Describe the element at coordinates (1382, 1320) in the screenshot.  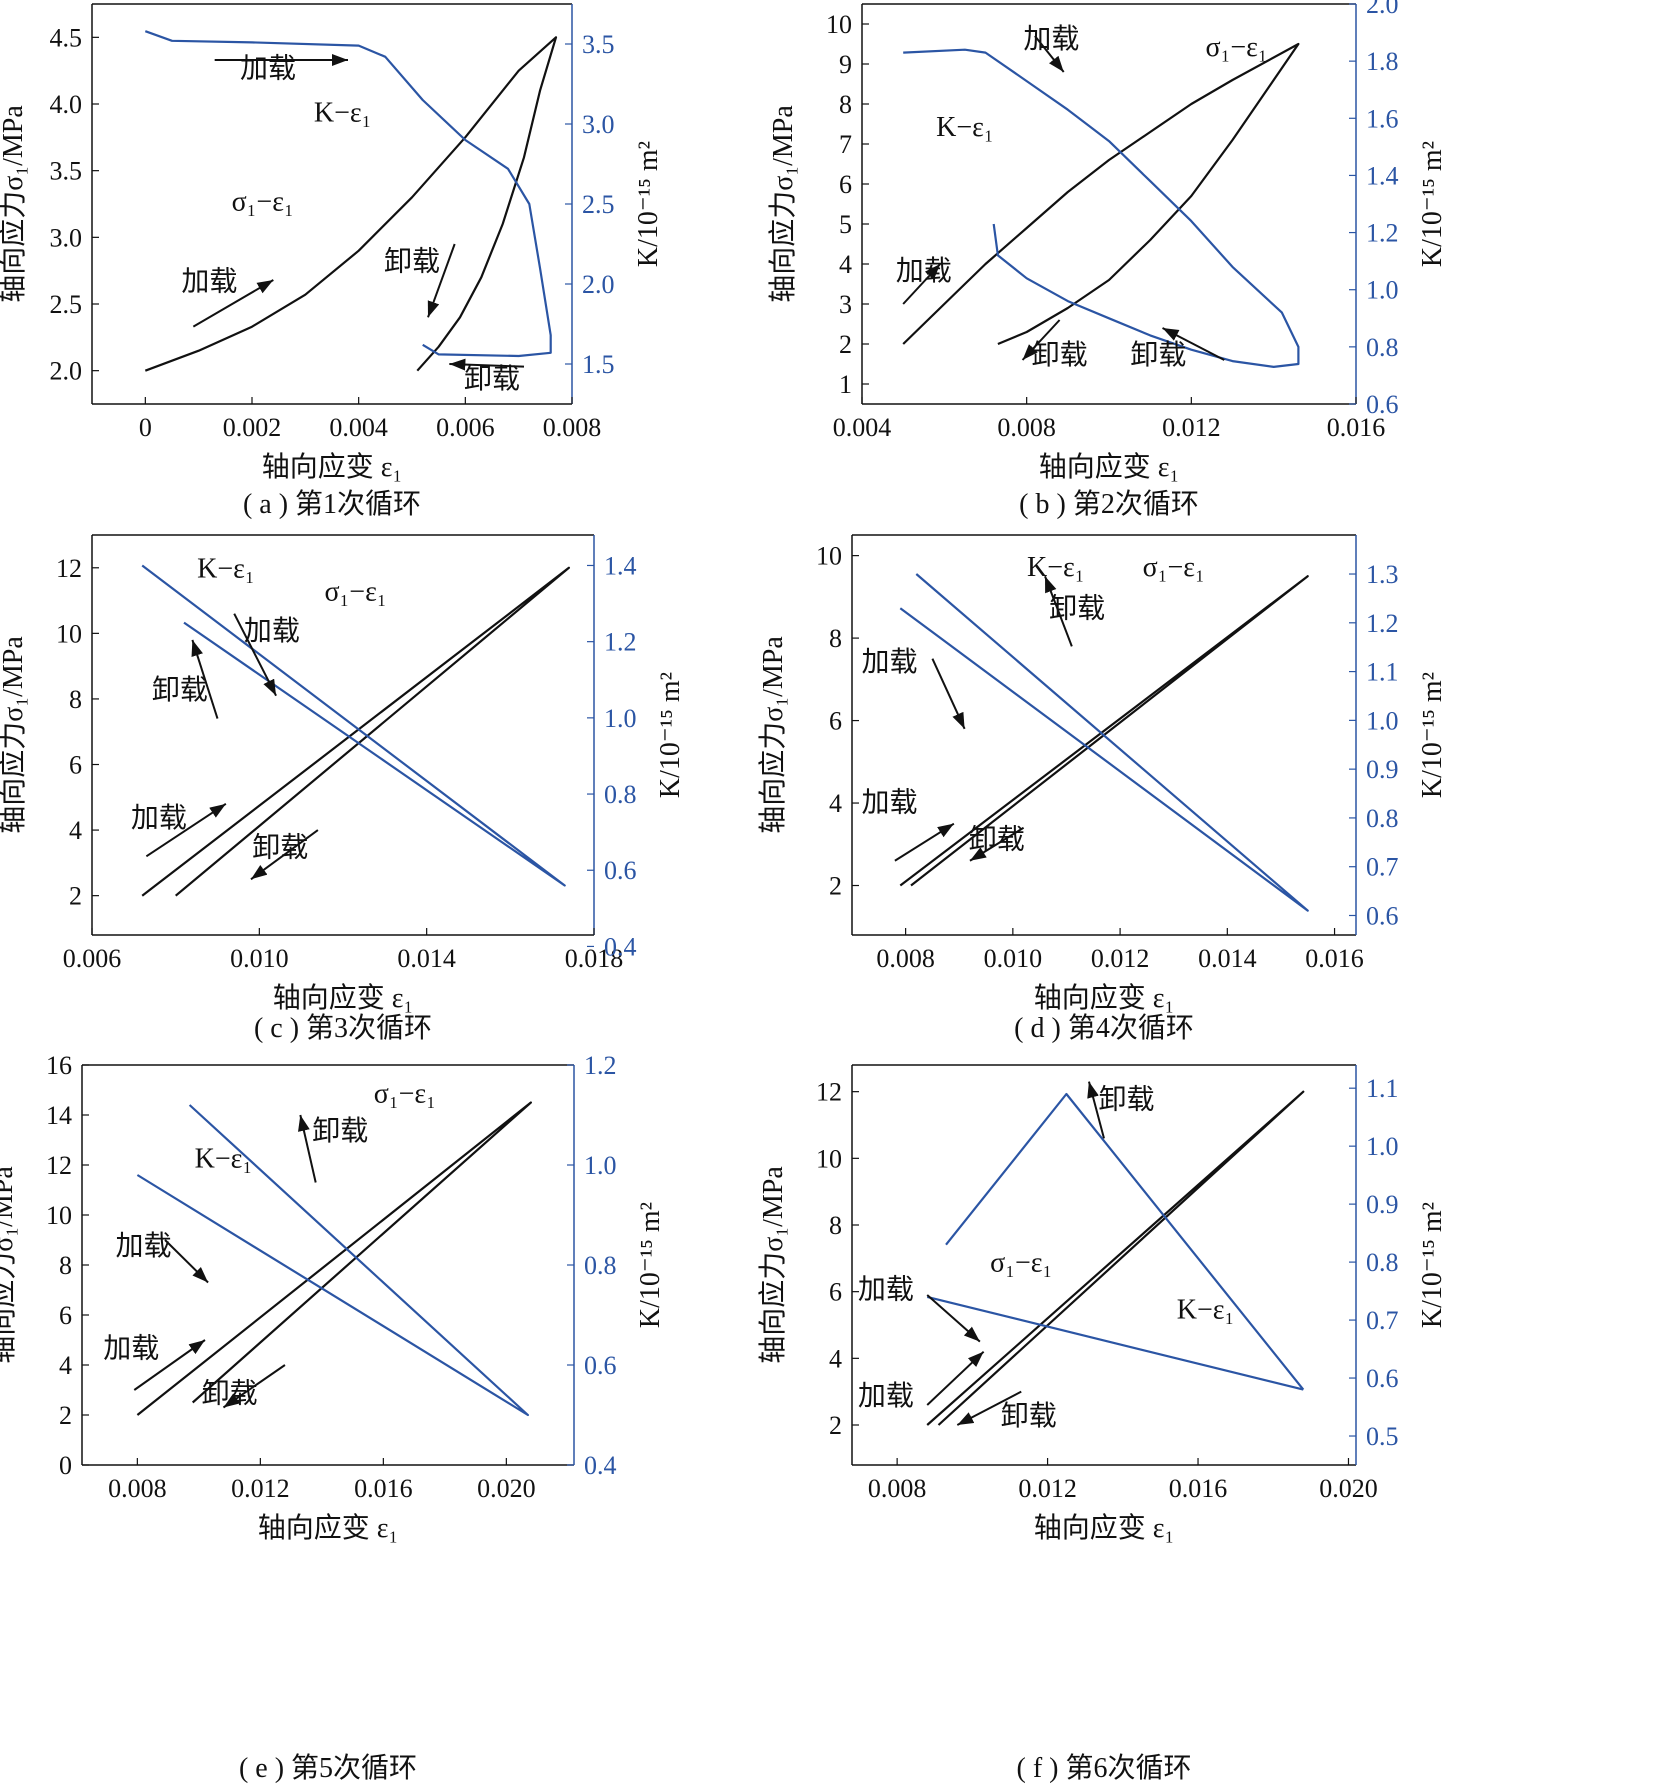
I see `y2-tick-label: 0.7` at that location.